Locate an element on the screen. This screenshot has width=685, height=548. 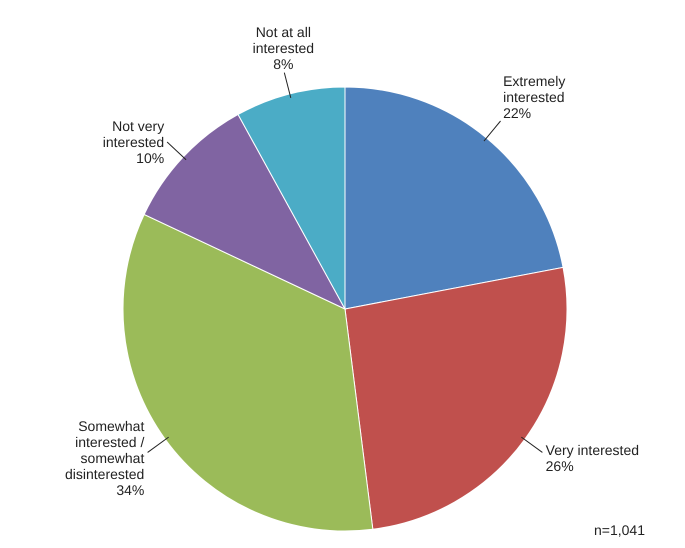
data-label: 10% is located at coordinates (150, 158).